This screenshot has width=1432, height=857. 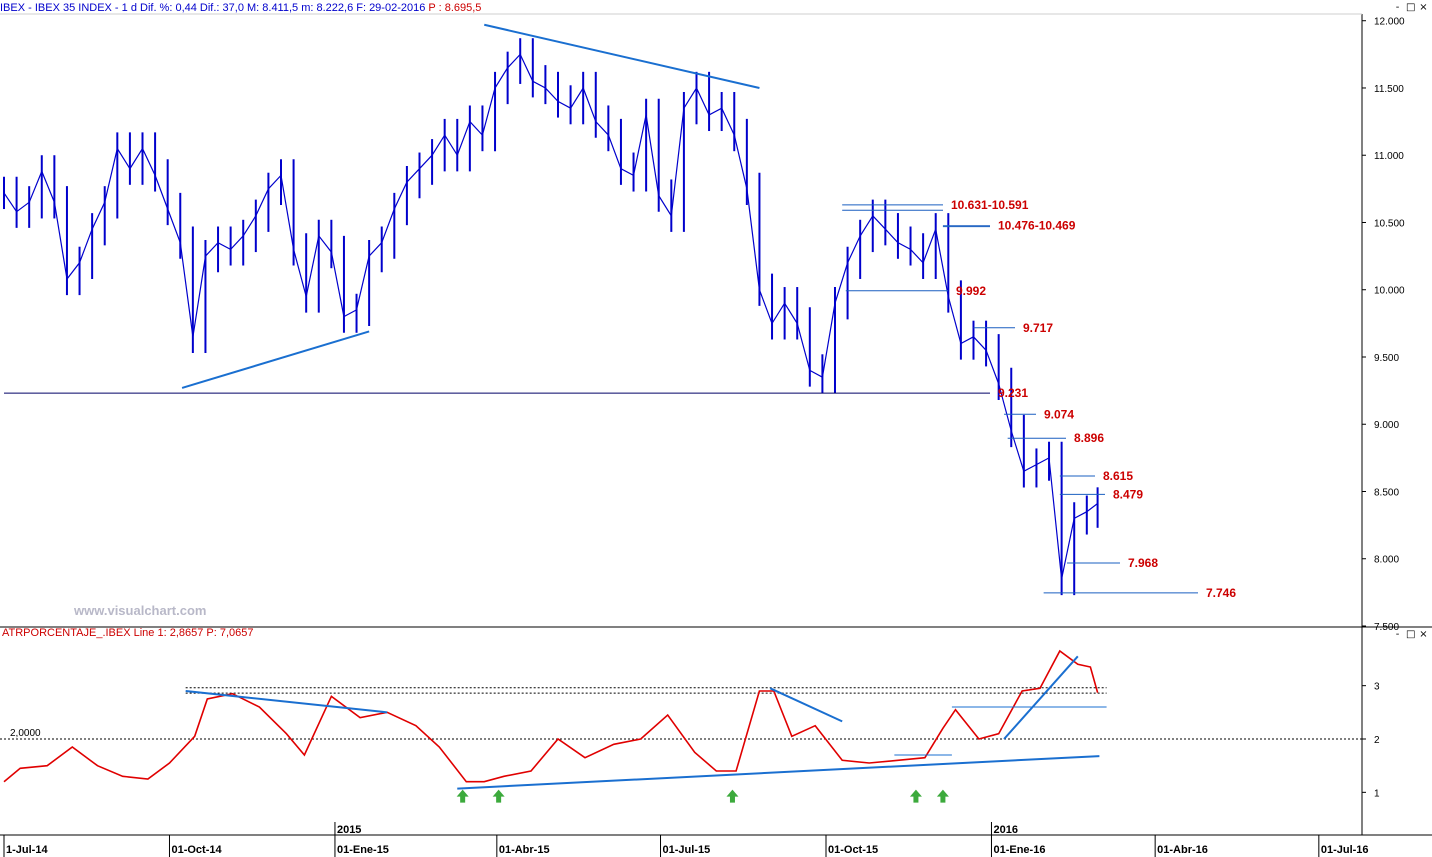 I want to click on price-tick-label: 9.500, so click(x=1386, y=358).